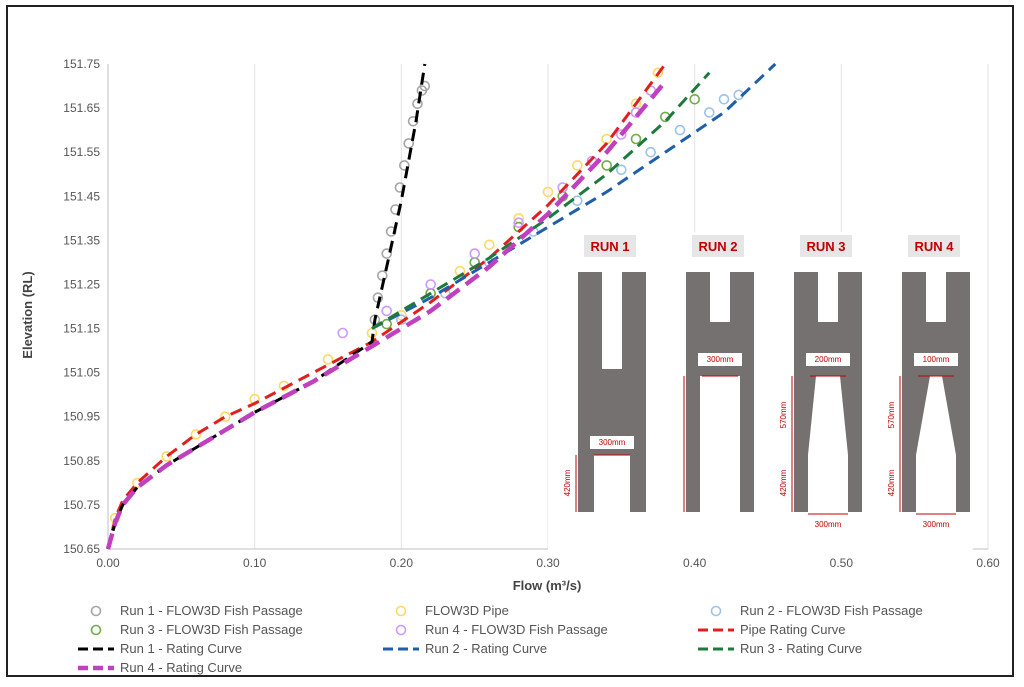  I want to click on y-tick-label: 151.25, so click(81, 284).